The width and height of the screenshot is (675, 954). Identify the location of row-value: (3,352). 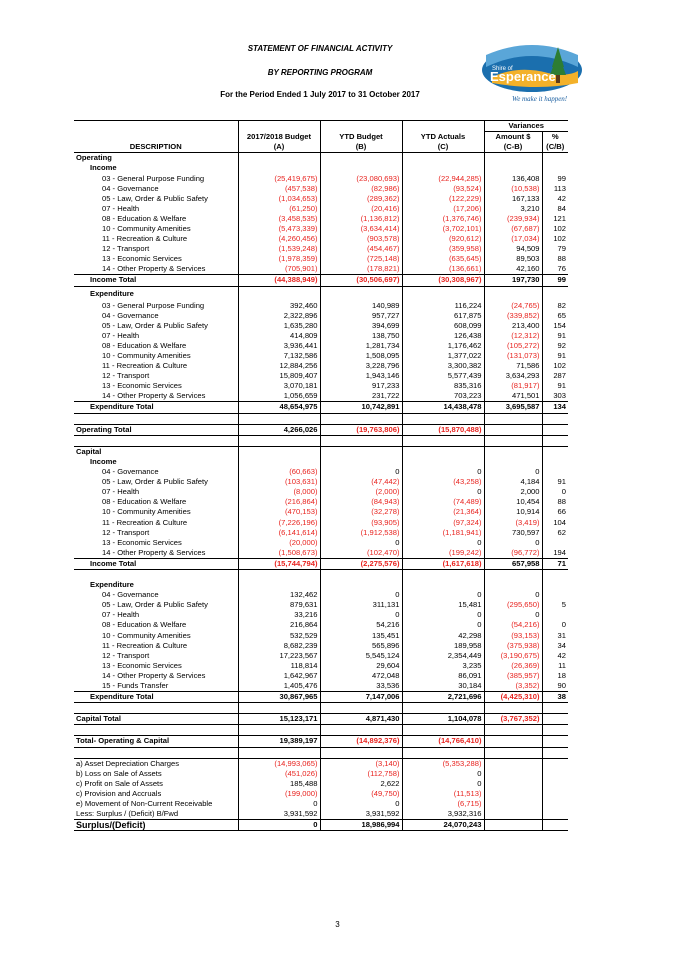
(512, 686).